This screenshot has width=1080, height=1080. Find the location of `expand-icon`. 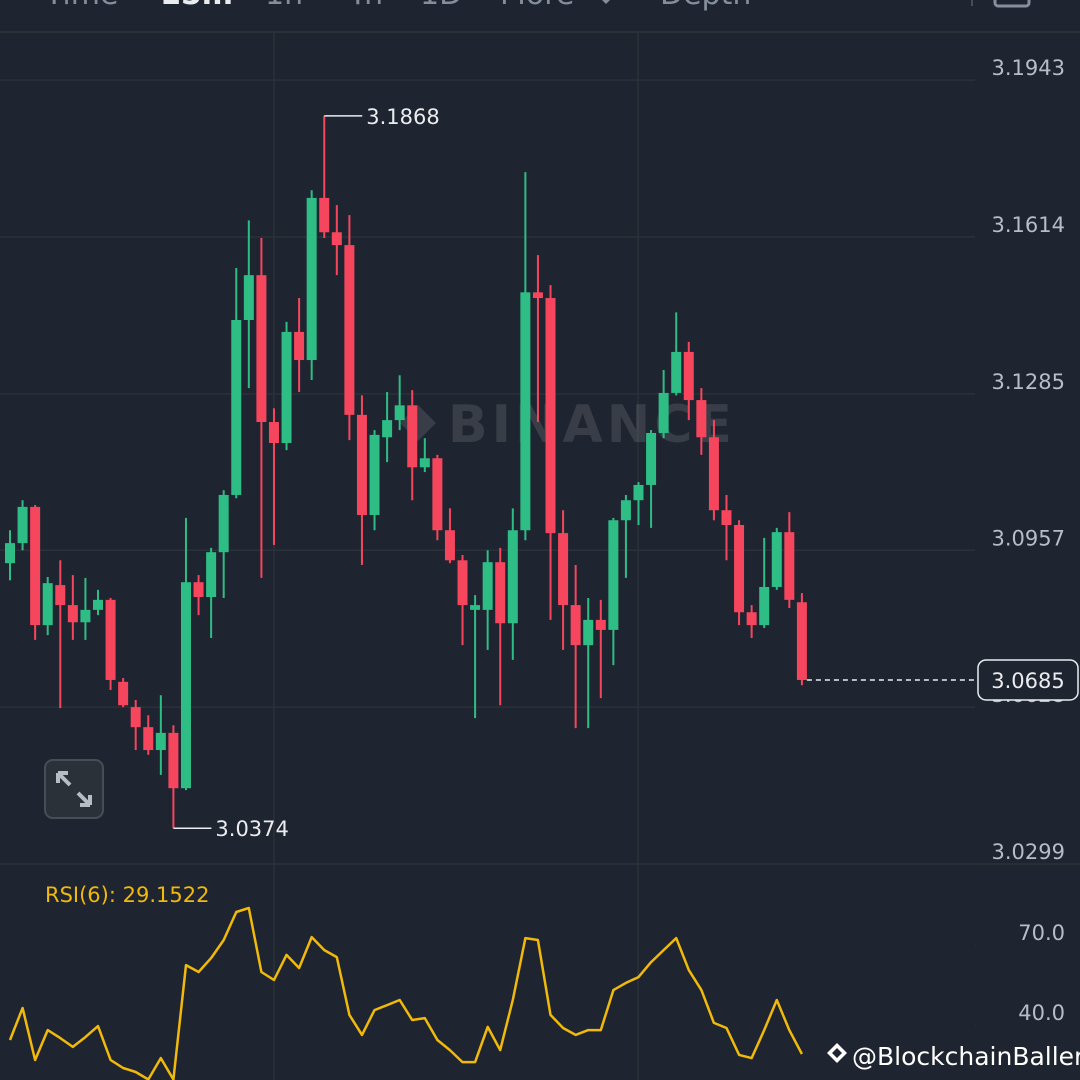

expand-icon is located at coordinates (74, 789).